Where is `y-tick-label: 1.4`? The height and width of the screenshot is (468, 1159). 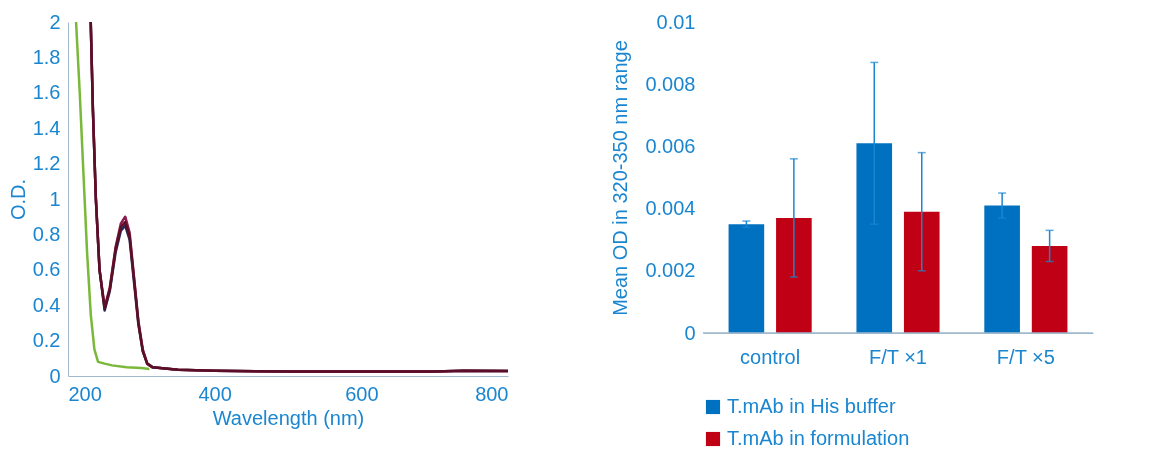
y-tick-label: 1.4 is located at coordinates (46, 127).